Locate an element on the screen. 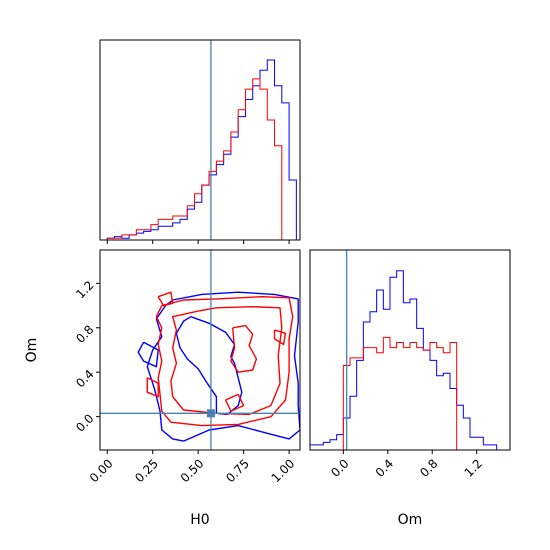 This screenshot has height=550, width=550. om-hist-x-tick-label-2: 0.8 is located at coordinates (428, 467).